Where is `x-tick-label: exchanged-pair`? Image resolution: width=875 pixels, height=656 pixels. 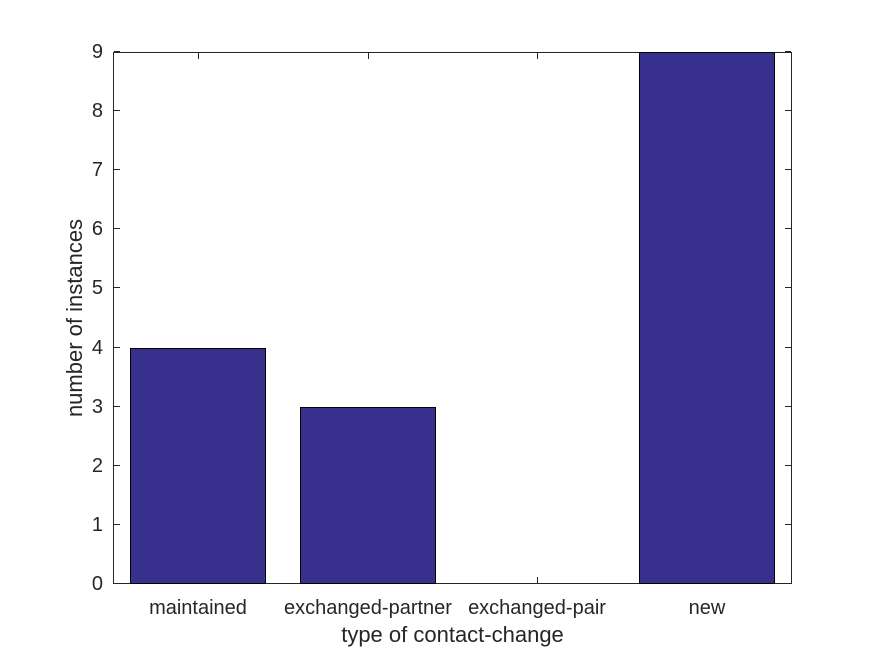
x-tick-label: exchanged-pair is located at coordinates (537, 608).